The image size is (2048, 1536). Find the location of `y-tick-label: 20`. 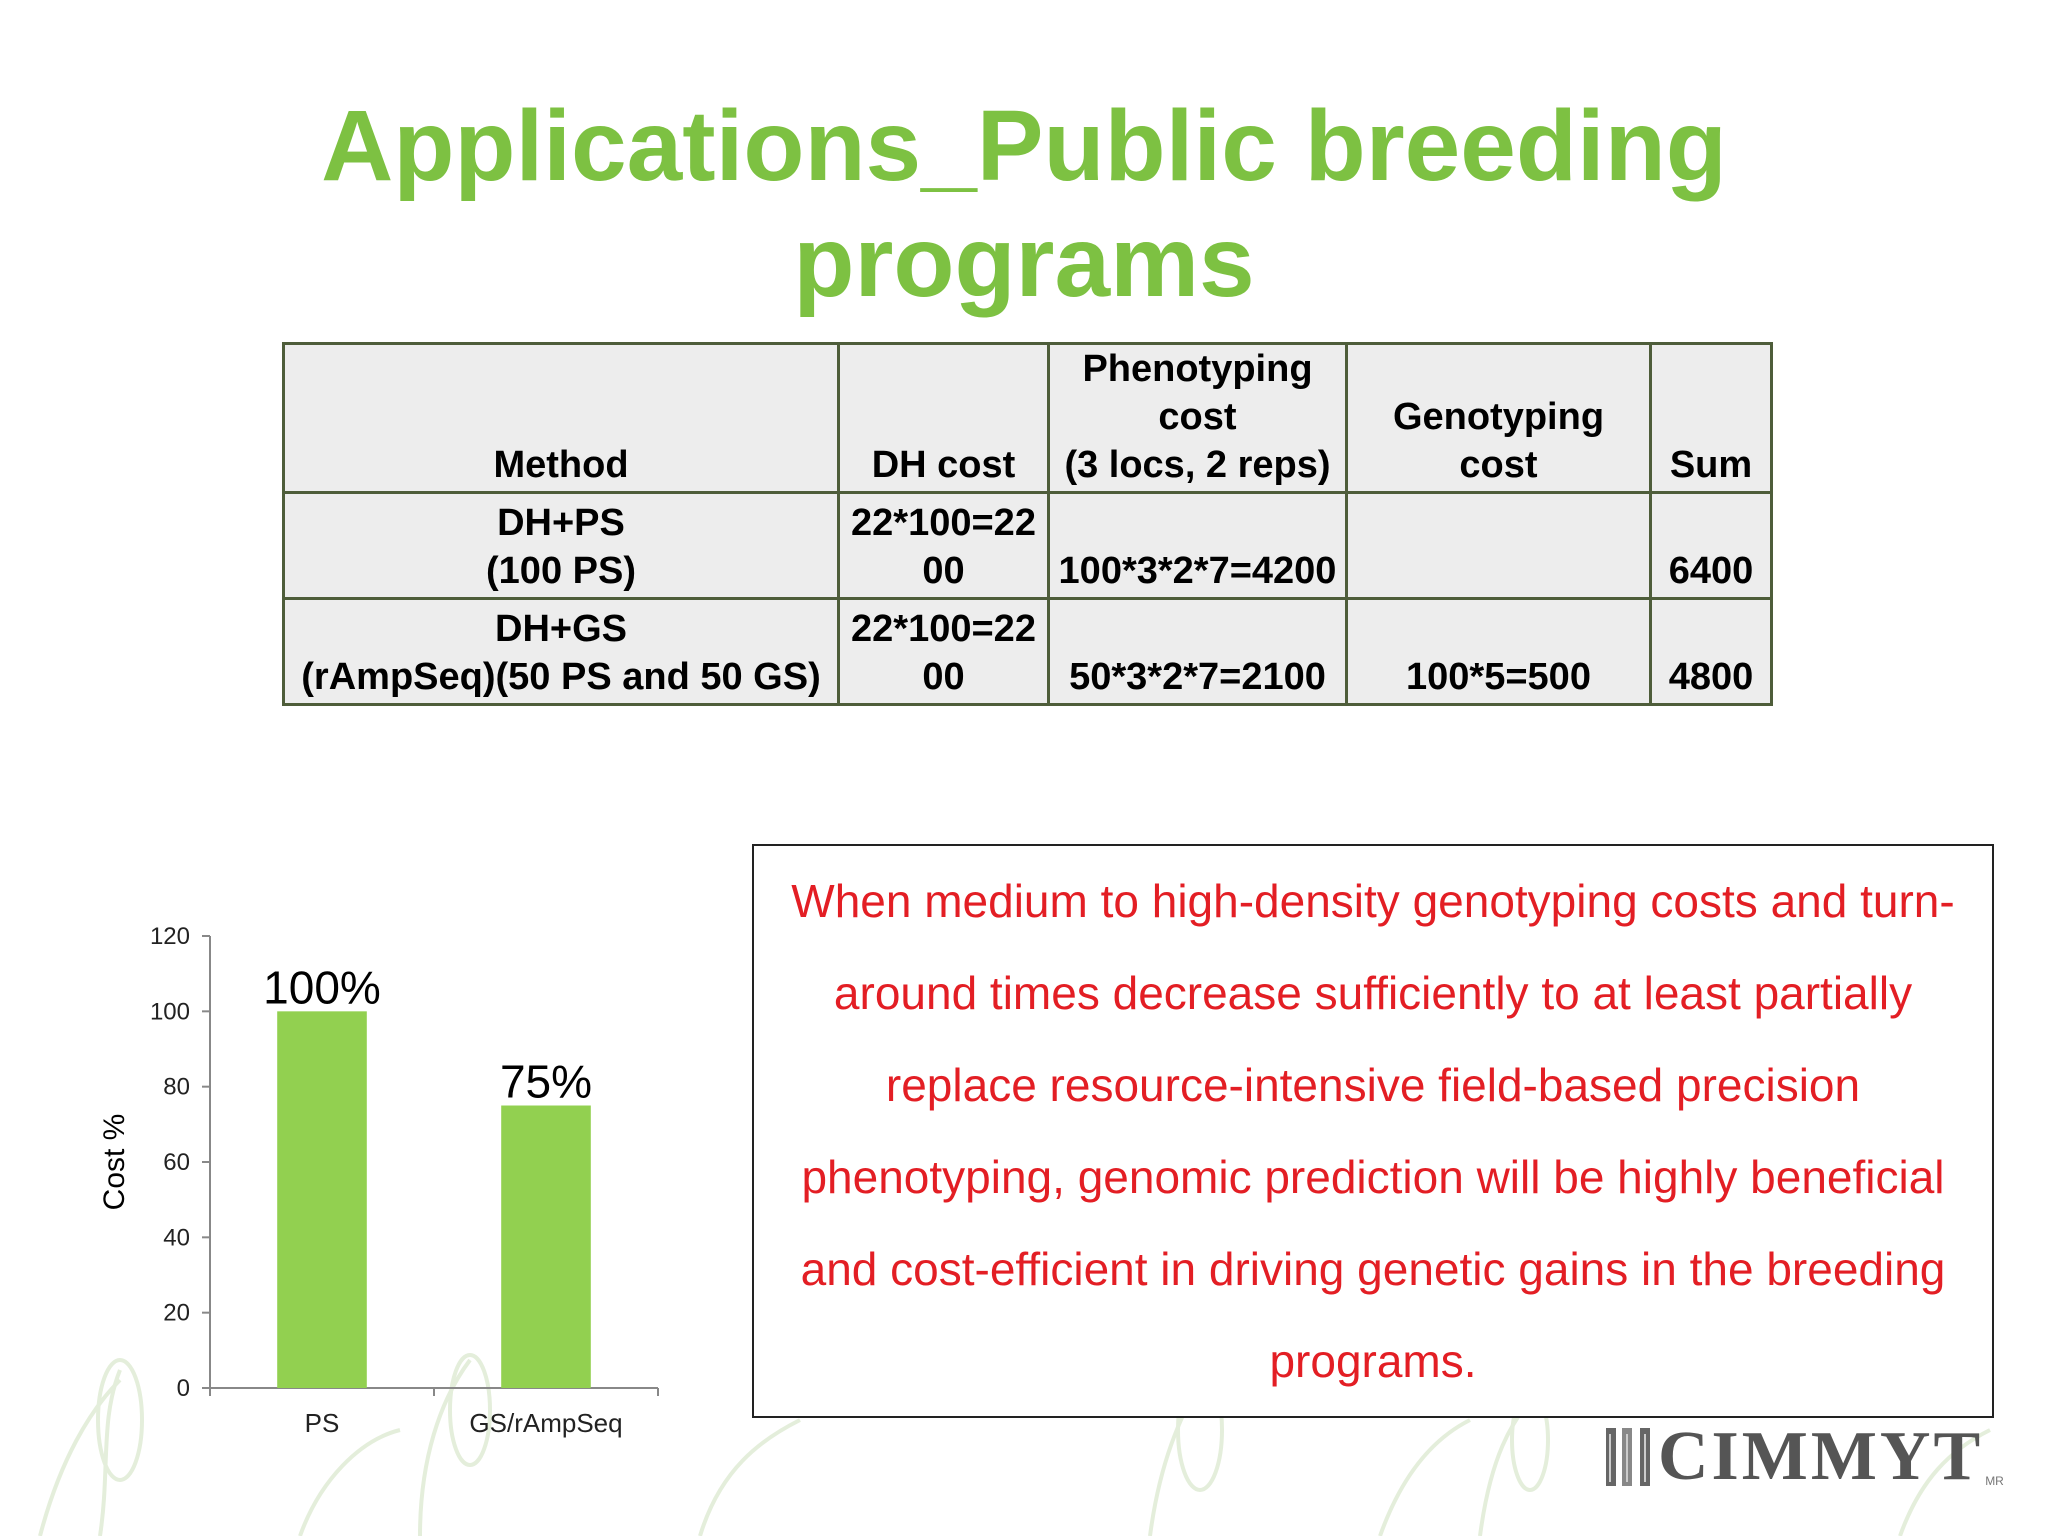

y-tick-label: 20 is located at coordinates (176, 1313).